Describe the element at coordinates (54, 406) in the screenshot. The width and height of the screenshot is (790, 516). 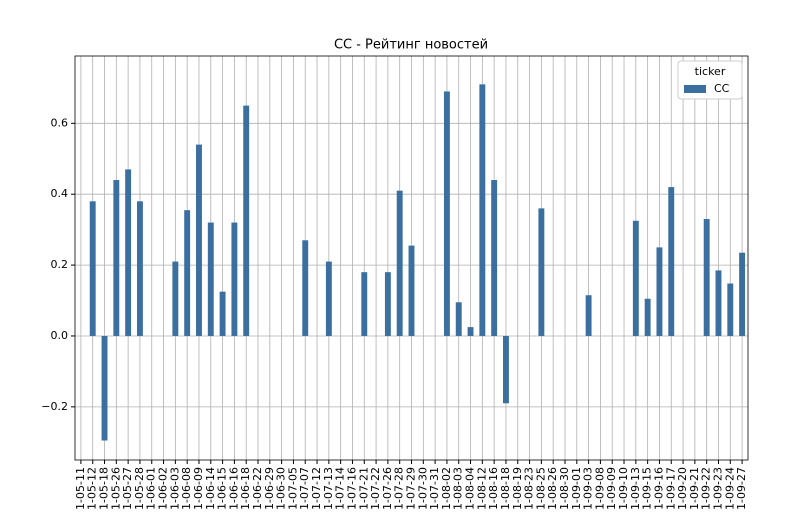
I see `y-tick-label: −0.2` at that location.